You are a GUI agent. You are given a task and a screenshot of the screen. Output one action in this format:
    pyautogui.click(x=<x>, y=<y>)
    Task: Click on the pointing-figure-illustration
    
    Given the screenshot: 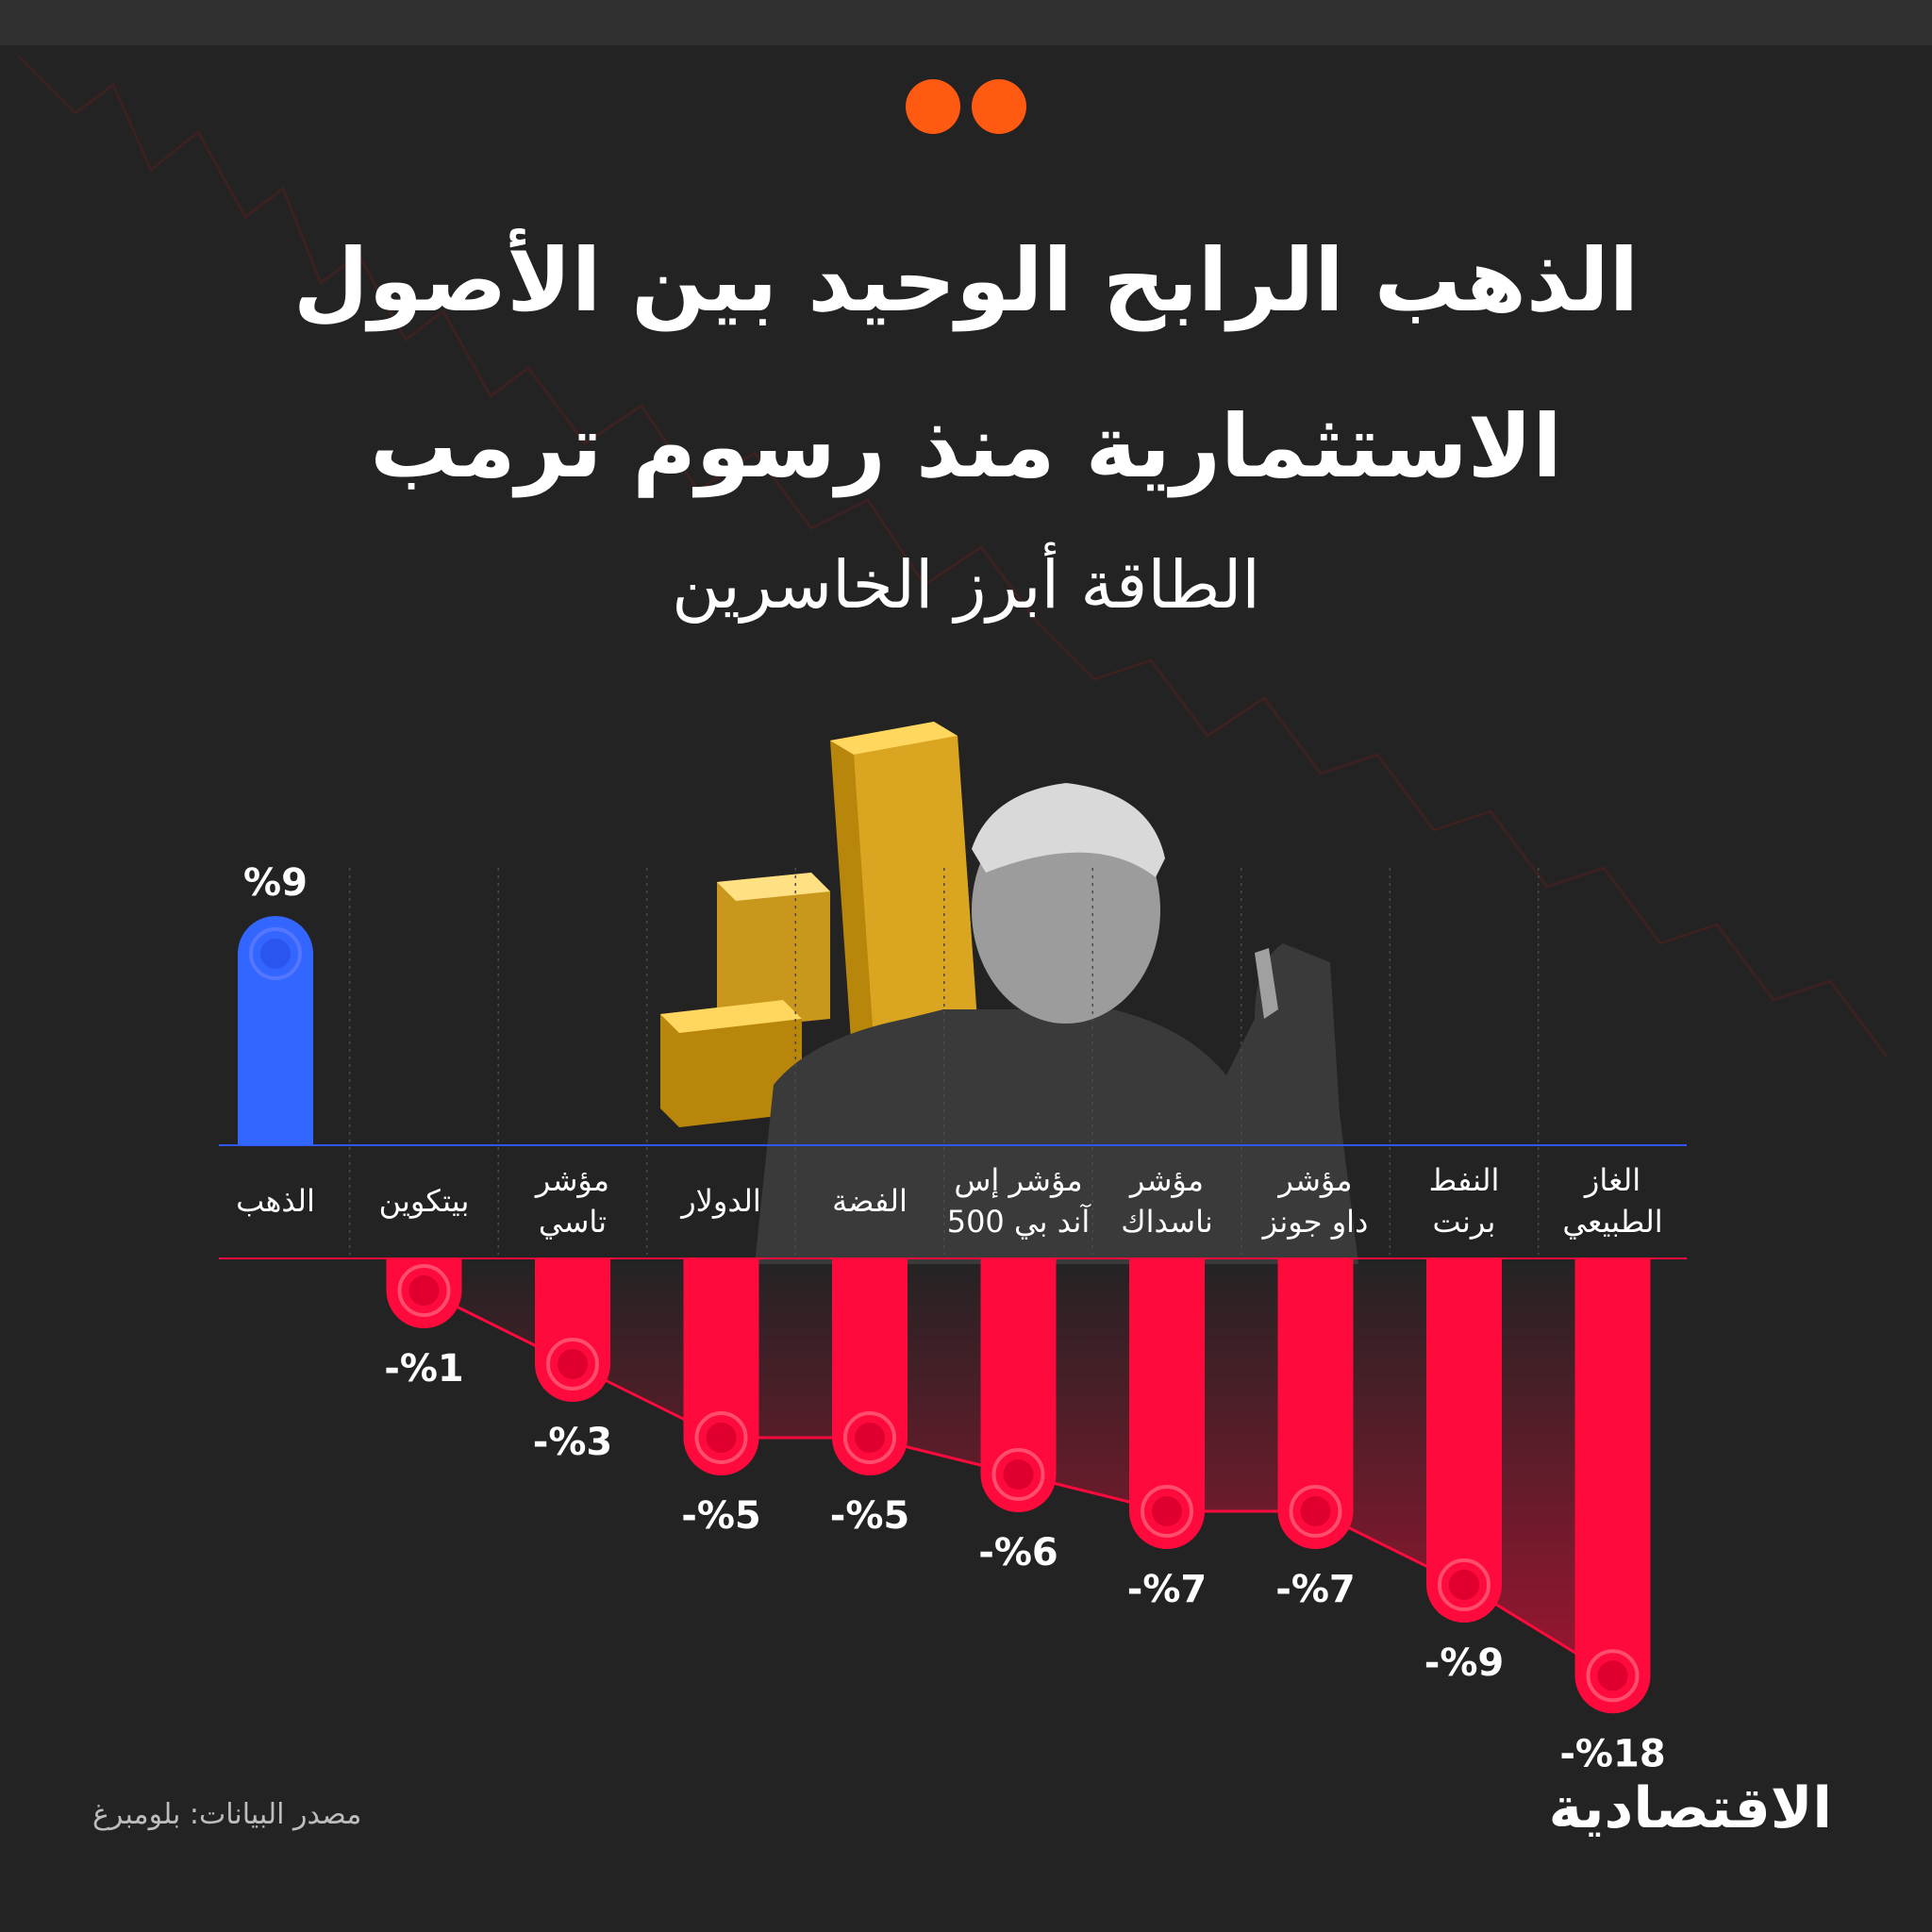 What is the action you would take?
    pyautogui.click(x=1057, y=1023)
    